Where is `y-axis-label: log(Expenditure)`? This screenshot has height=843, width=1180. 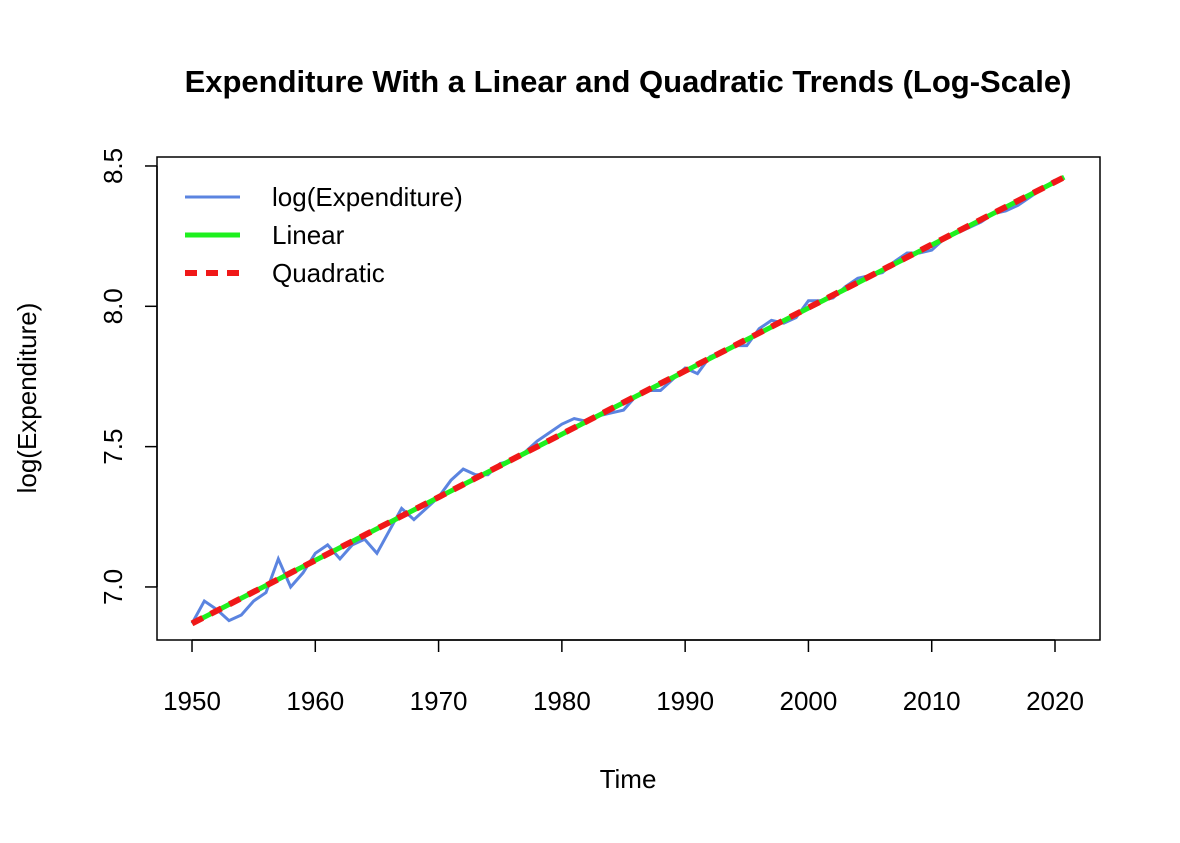 y-axis-label: log(Expenditure) is located at coordinates (27, 398).